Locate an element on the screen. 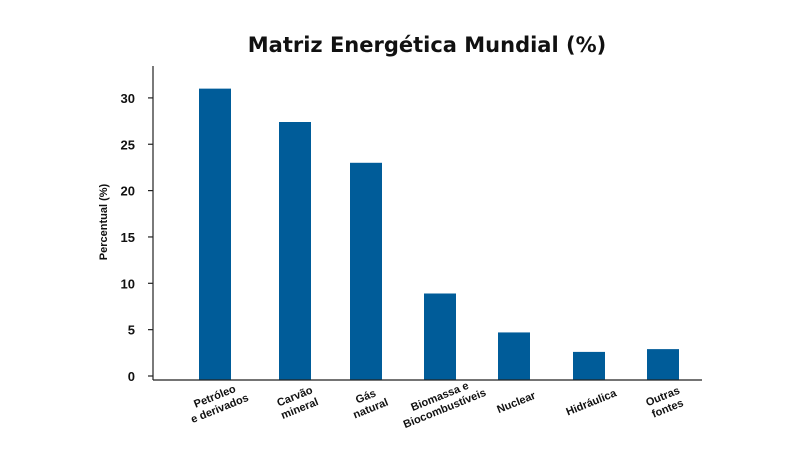  y-tick-label: 0 is located at coordinates (131, 376).